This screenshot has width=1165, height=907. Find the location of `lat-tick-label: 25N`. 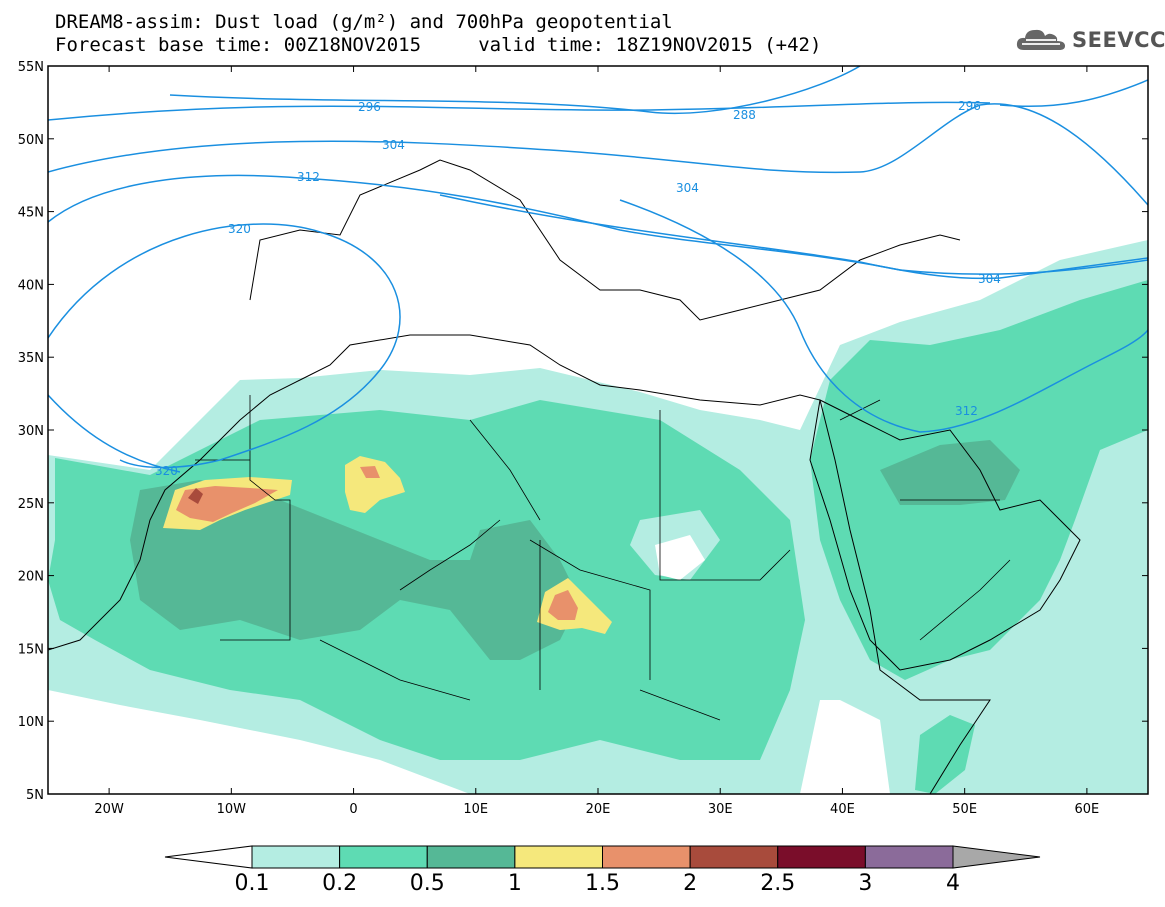

lat-tick-label: 25N is located at coordinates (31, 504).